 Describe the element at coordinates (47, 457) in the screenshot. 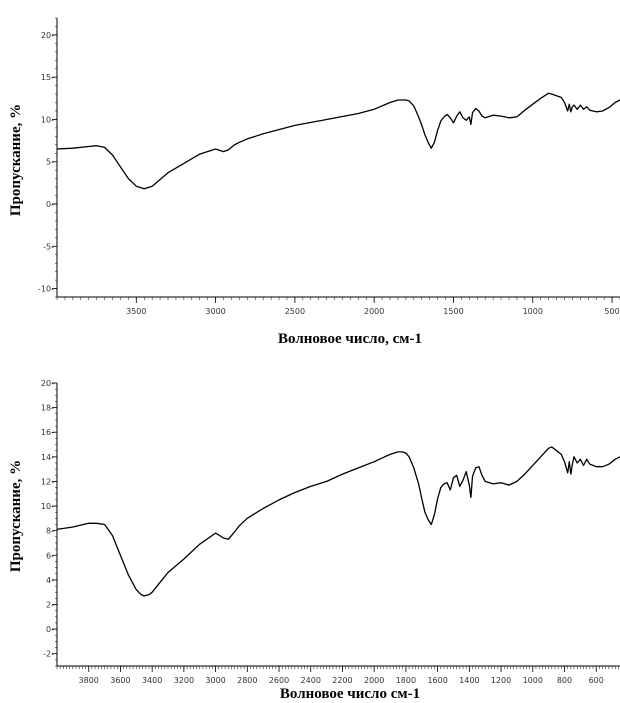

I see `y-tick-label: 14-` at that location.